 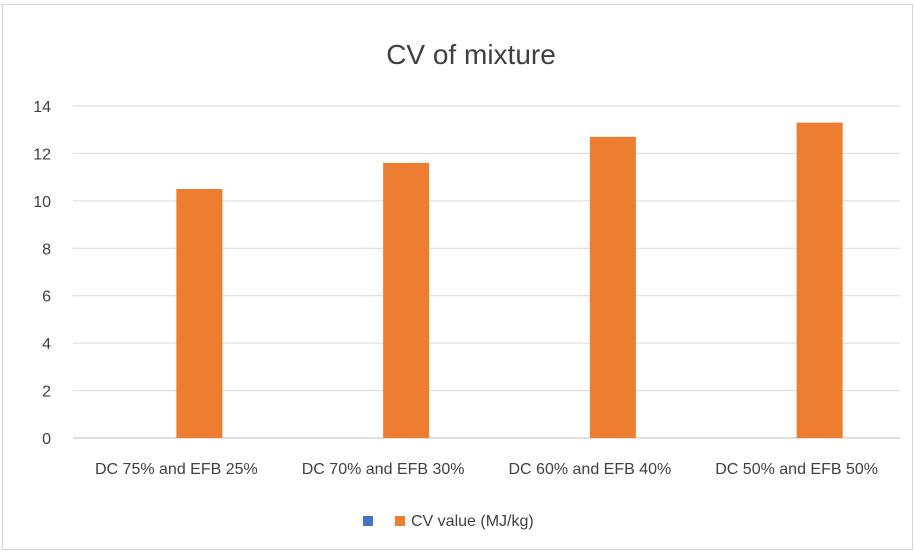 What do you see at coordinates (46, 249) in the screenshot?
I see `y-tick-label: 8` at bounding box center [46, 249].